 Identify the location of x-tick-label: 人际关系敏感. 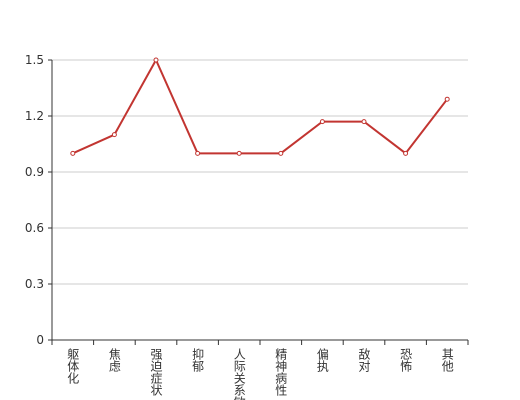
(239, 374).